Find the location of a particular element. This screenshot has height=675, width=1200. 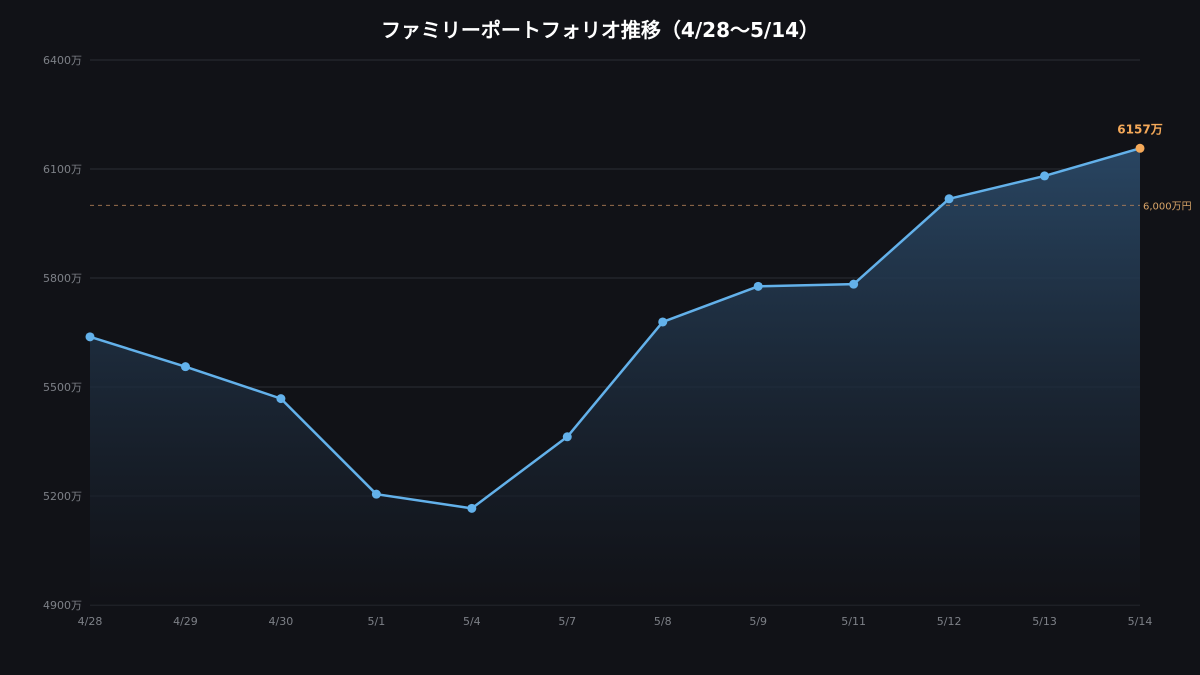

y-tick-label: 5800万 is located at coordinates (62, 278).